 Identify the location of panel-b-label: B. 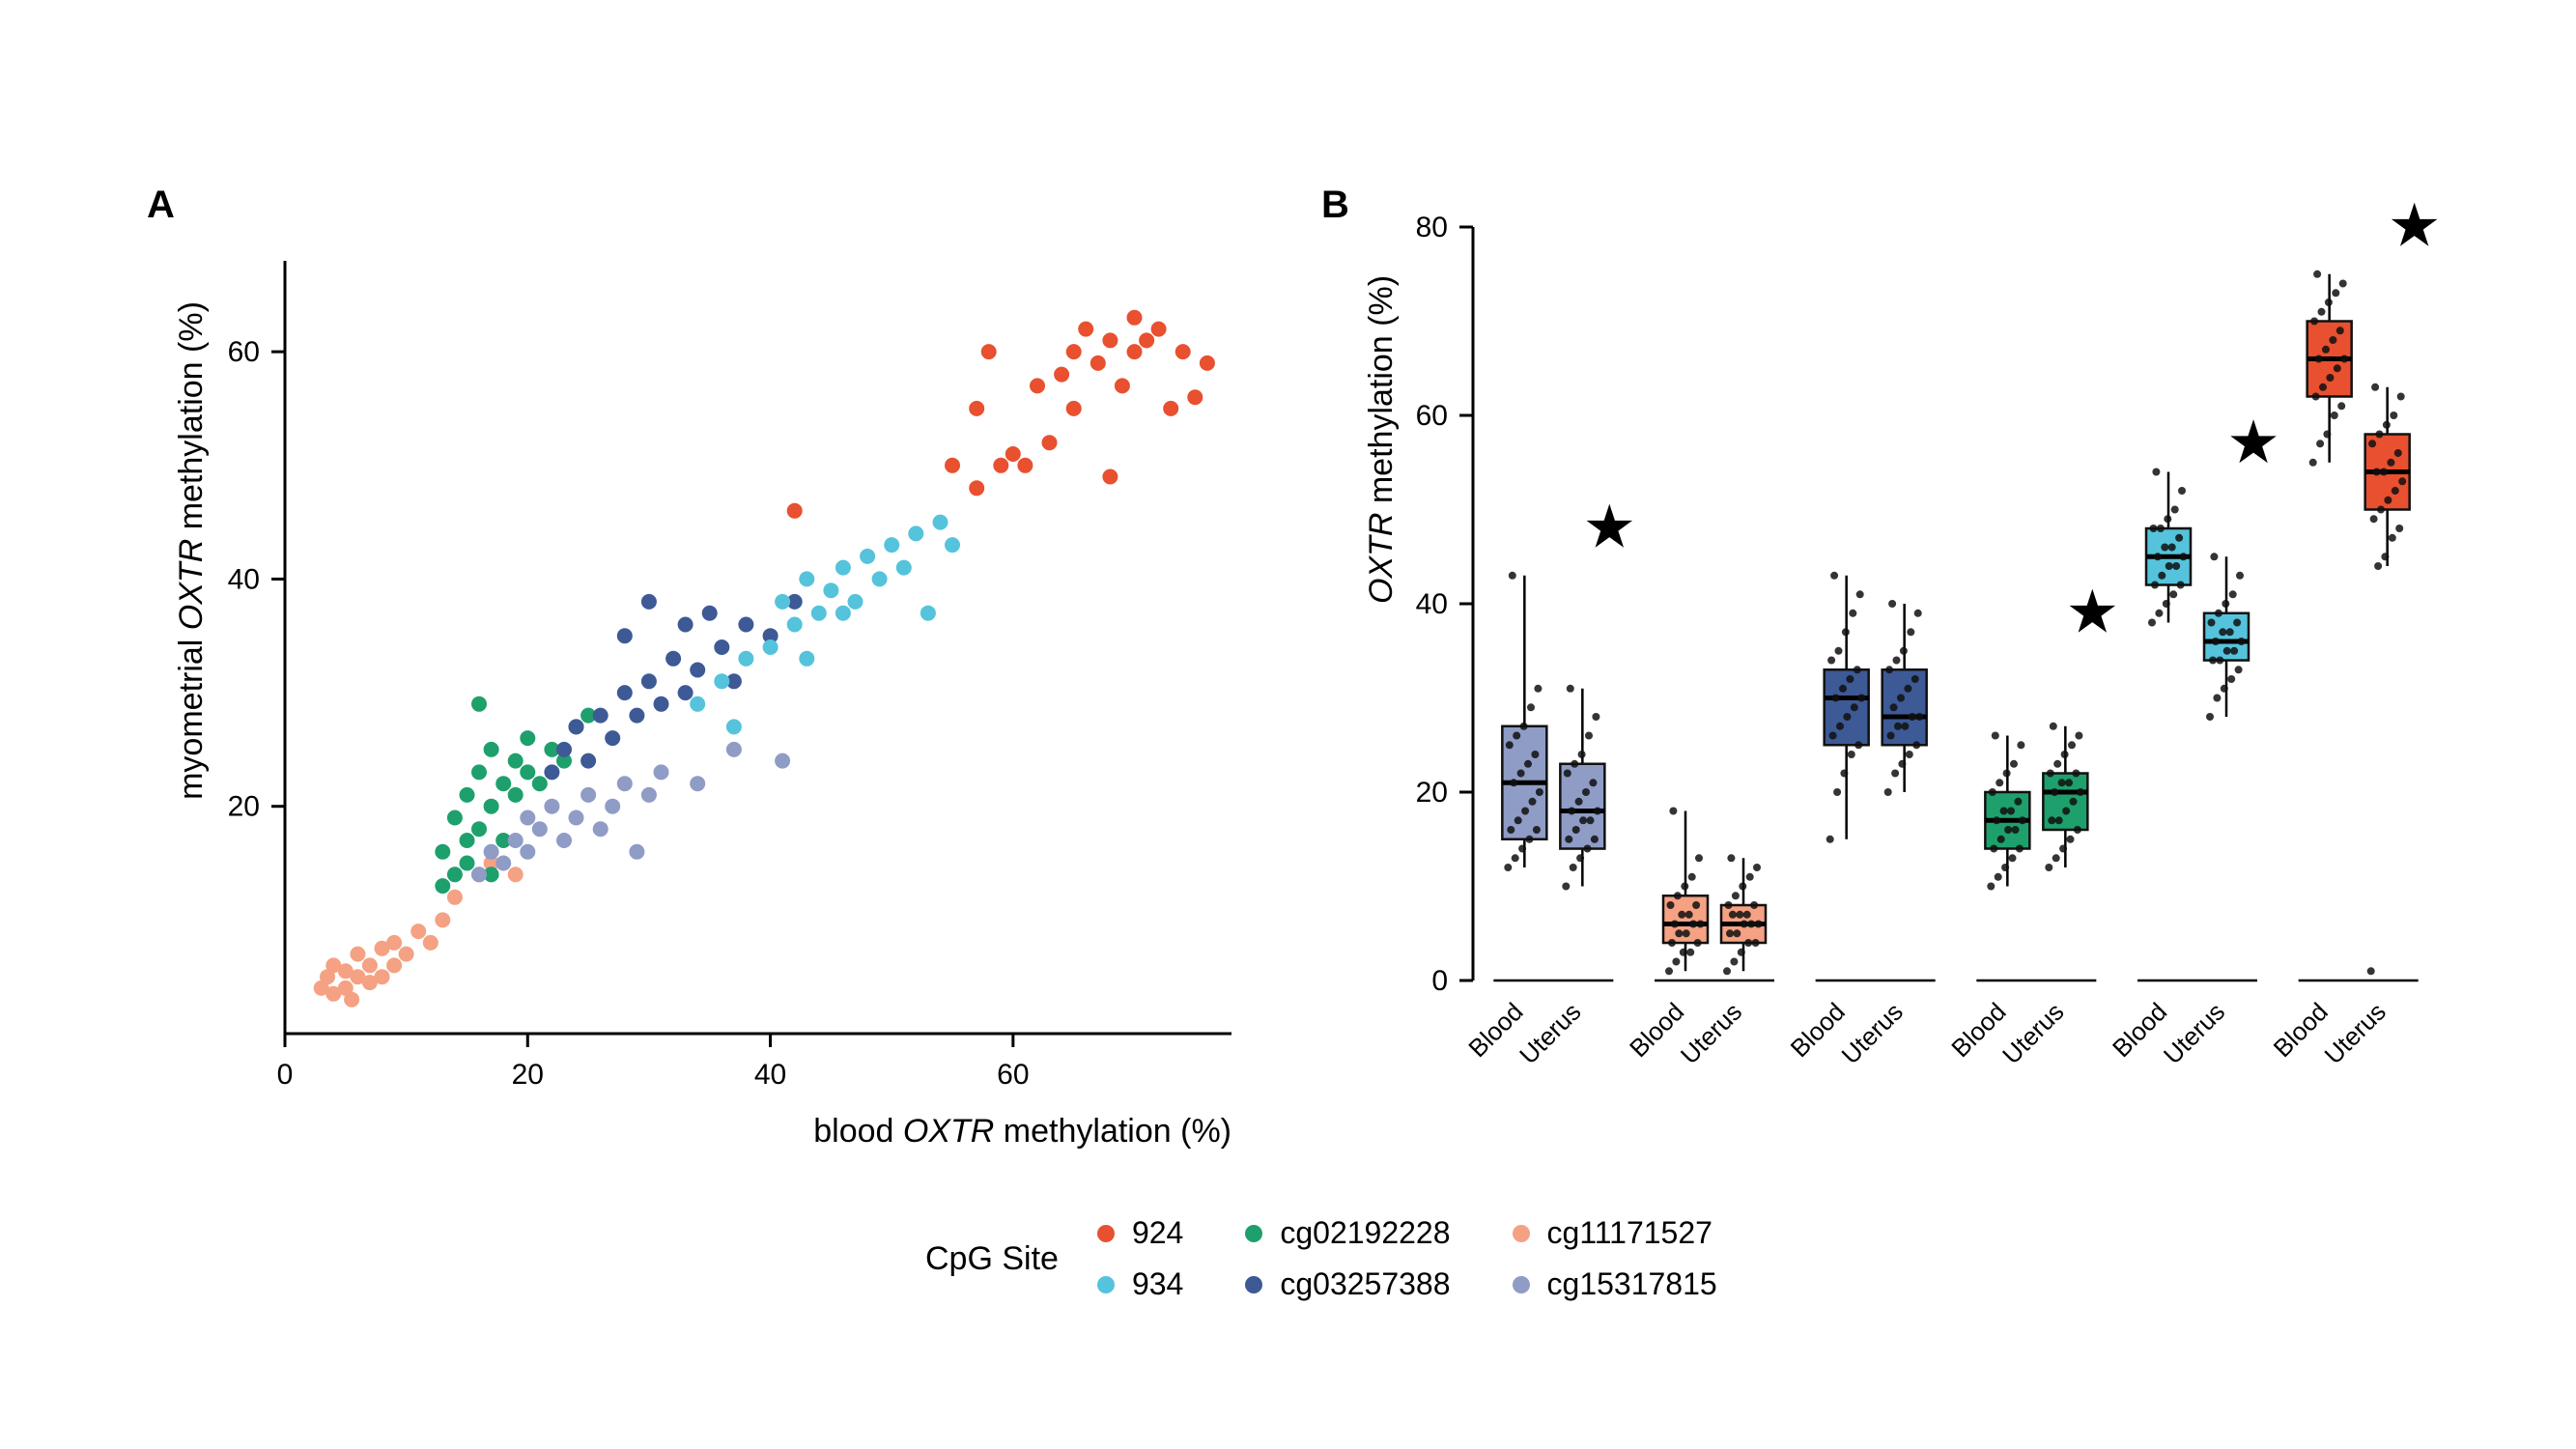
(1335, 205).